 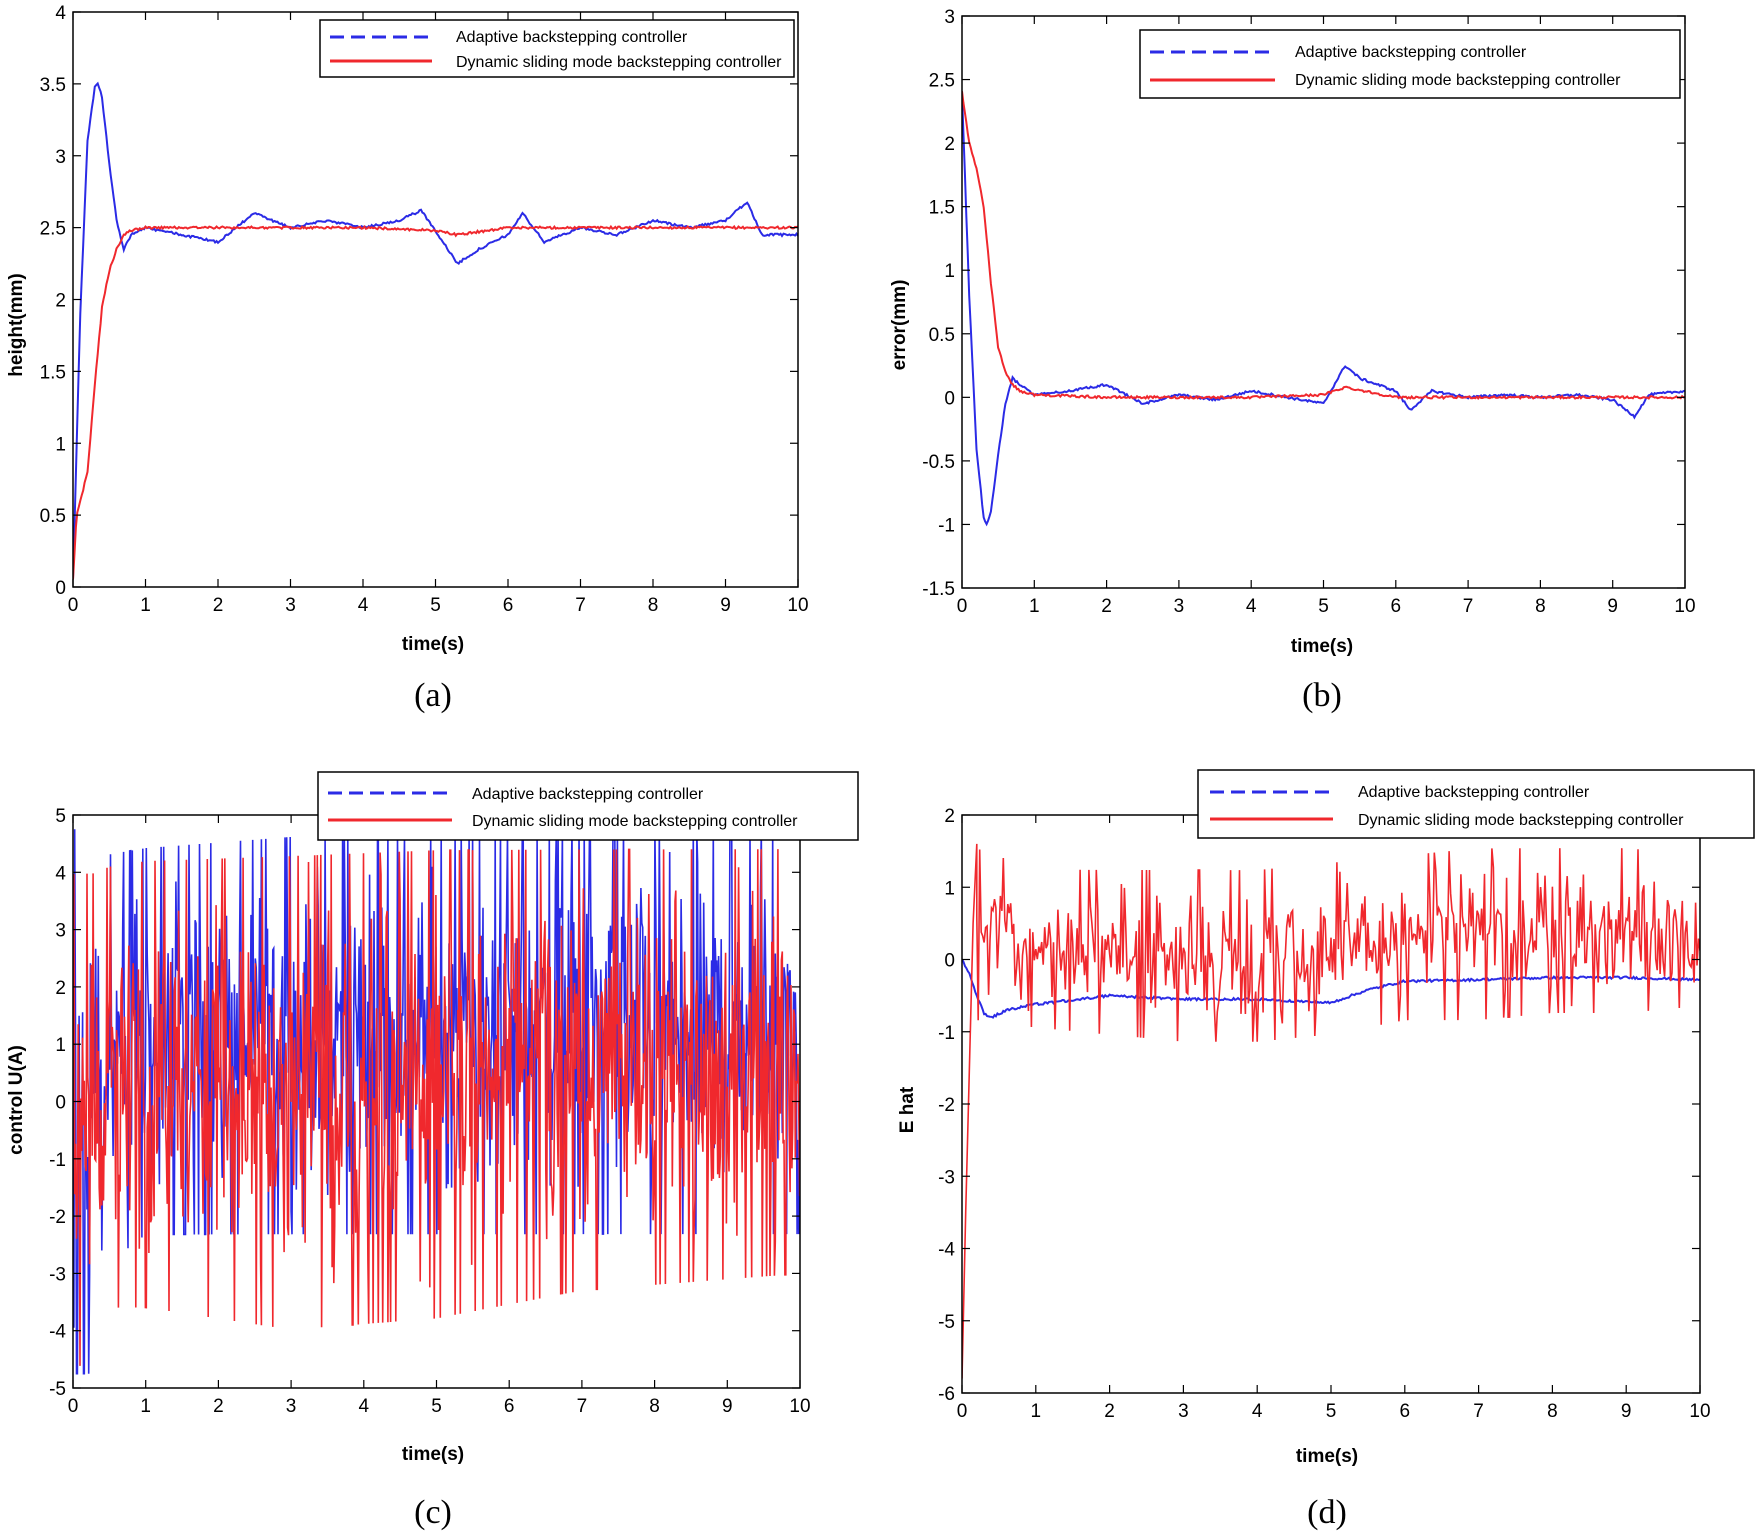 I want to click on xtick-label-d-6: 6, so click(x=1405, y=1411).